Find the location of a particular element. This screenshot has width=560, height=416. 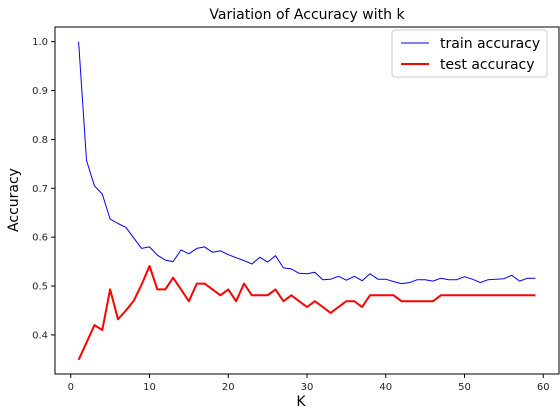

x-tick-label: 10 is located at coordinates (149, 387).